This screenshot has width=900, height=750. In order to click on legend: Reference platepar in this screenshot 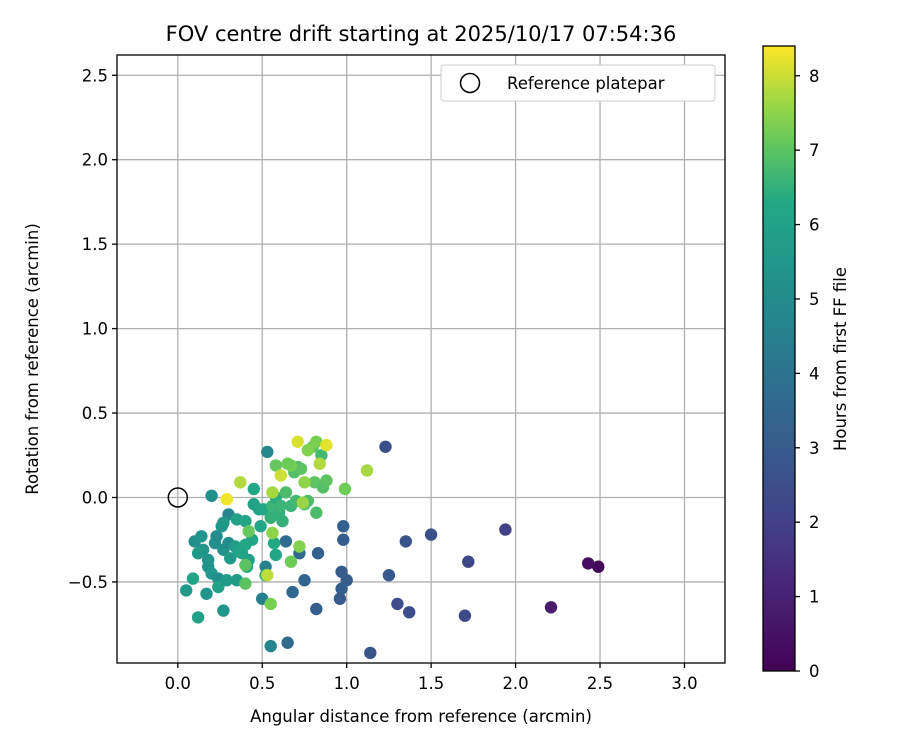, I will do `click(578, 83)`.